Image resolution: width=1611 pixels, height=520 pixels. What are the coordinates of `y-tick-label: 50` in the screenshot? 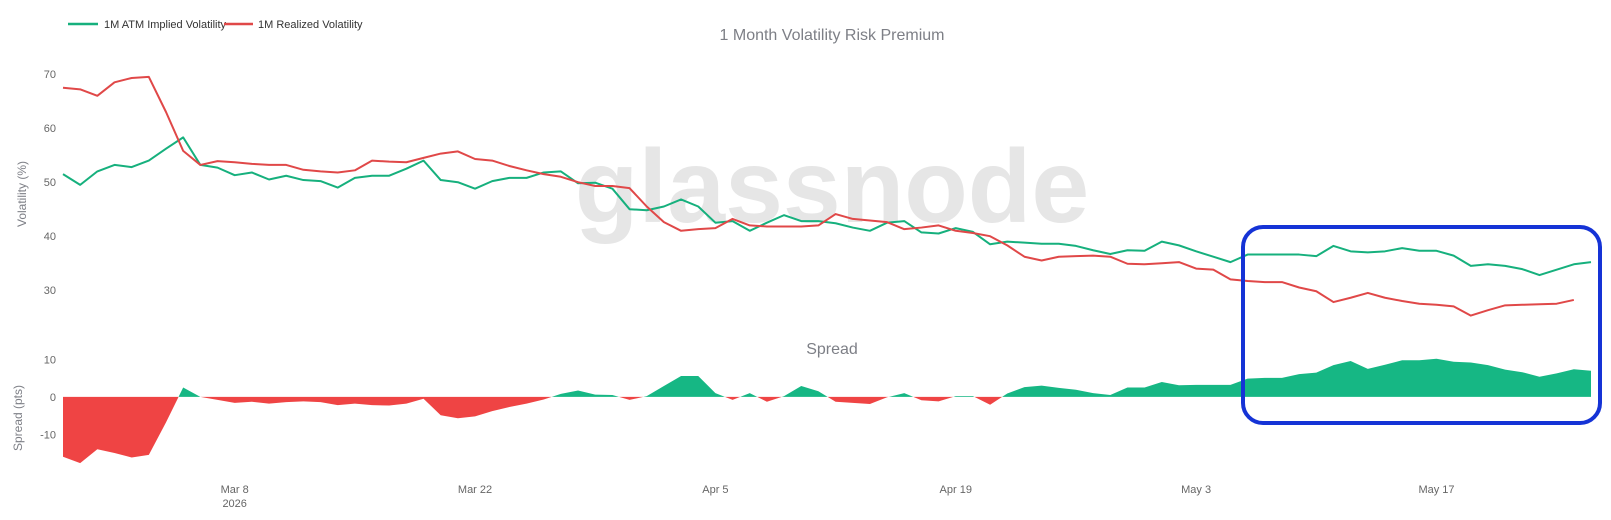 It's located at (50, 183).